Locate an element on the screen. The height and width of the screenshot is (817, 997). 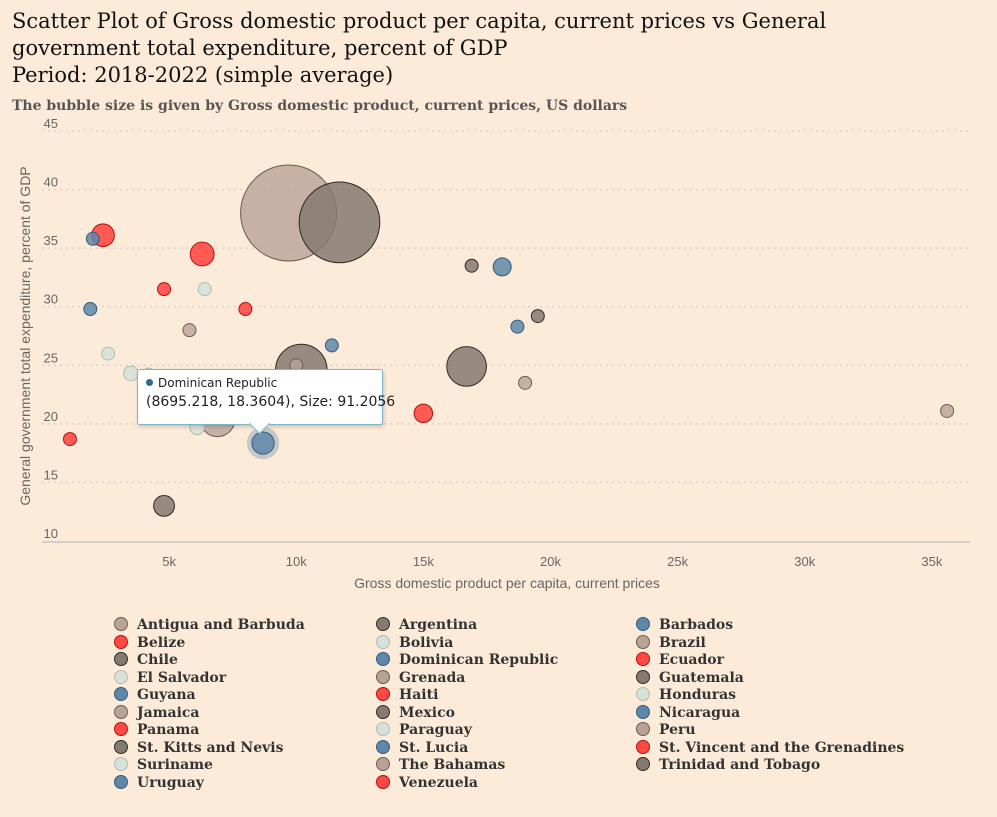
x-tick-20000: 20k is located at coordinates (550, 561).